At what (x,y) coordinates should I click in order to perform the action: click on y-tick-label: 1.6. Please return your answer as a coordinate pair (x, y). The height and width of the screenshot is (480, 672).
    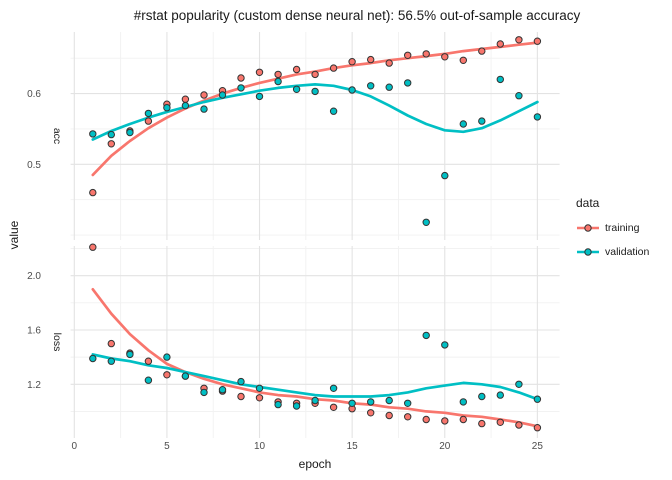
    Looking at the image, I should click on (34, 330).